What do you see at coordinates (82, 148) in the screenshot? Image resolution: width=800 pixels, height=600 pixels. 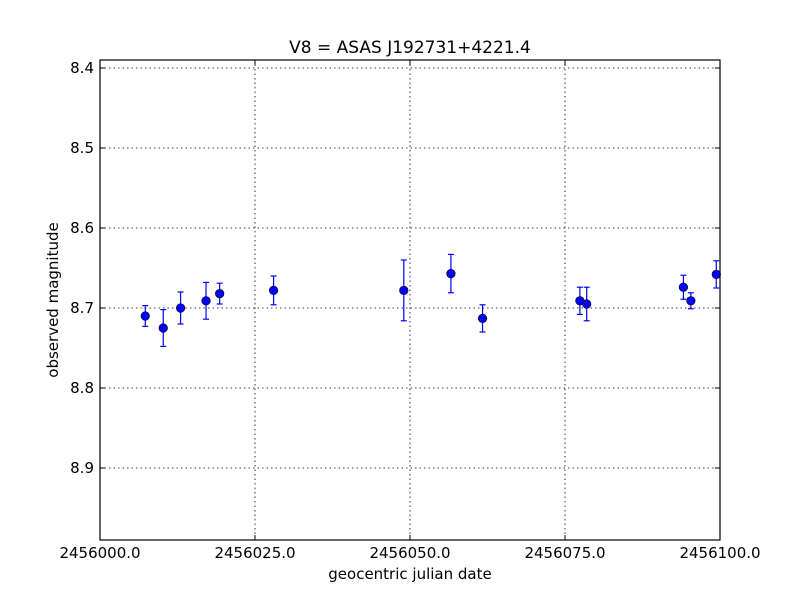 I see `y-tick-label: 8.5` at bounding box center [82, 148].